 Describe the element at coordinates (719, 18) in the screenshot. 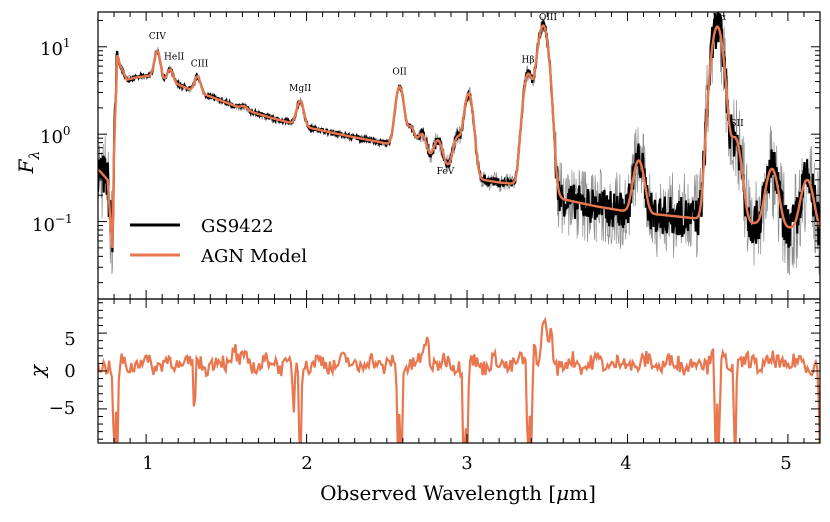

I see `line-label-hα: Hα` at that location.